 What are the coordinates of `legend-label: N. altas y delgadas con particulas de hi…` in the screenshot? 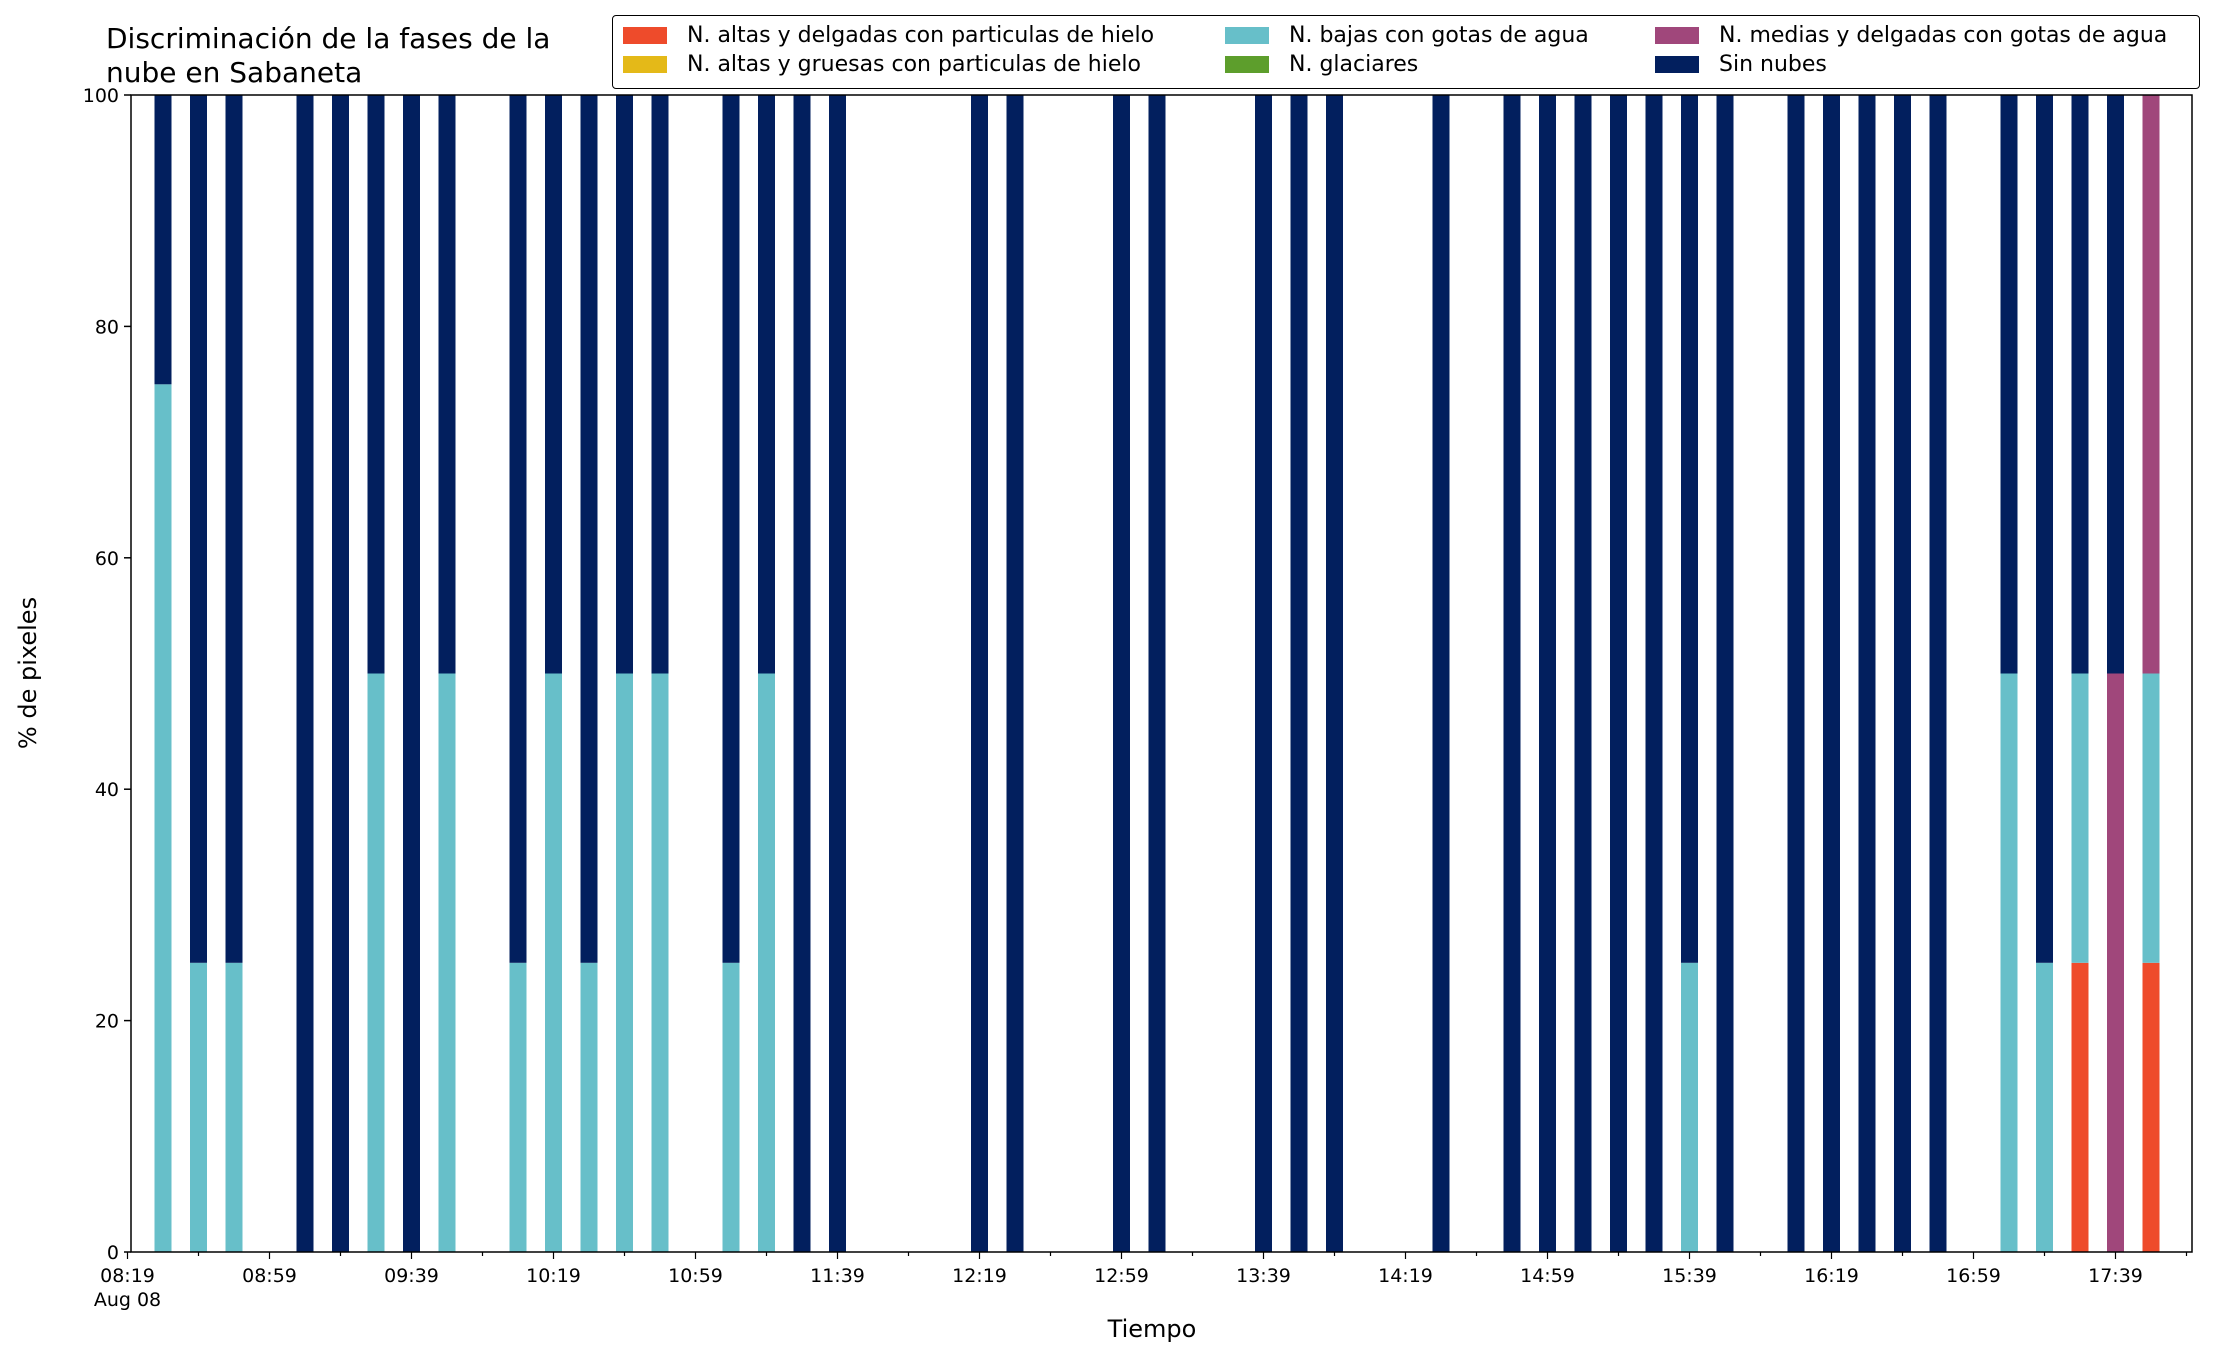 It's located at (921, 35).